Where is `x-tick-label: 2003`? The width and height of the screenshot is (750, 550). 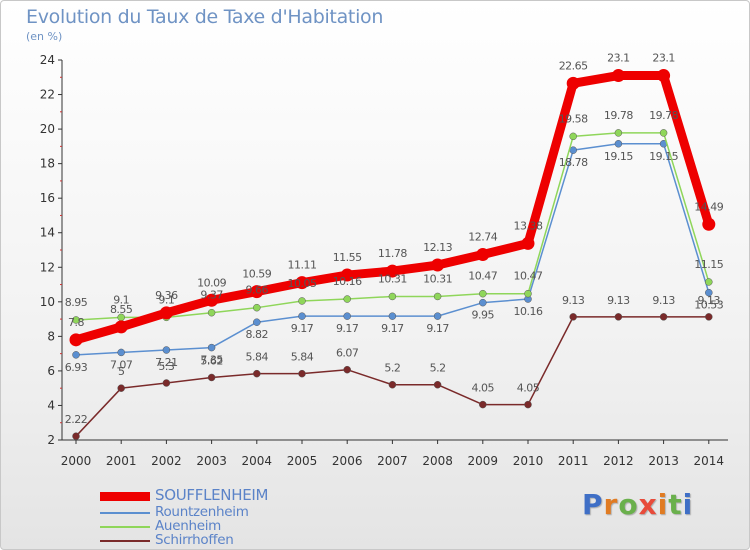
x-tick-label: 2003 is located at coordinates (211, 461).